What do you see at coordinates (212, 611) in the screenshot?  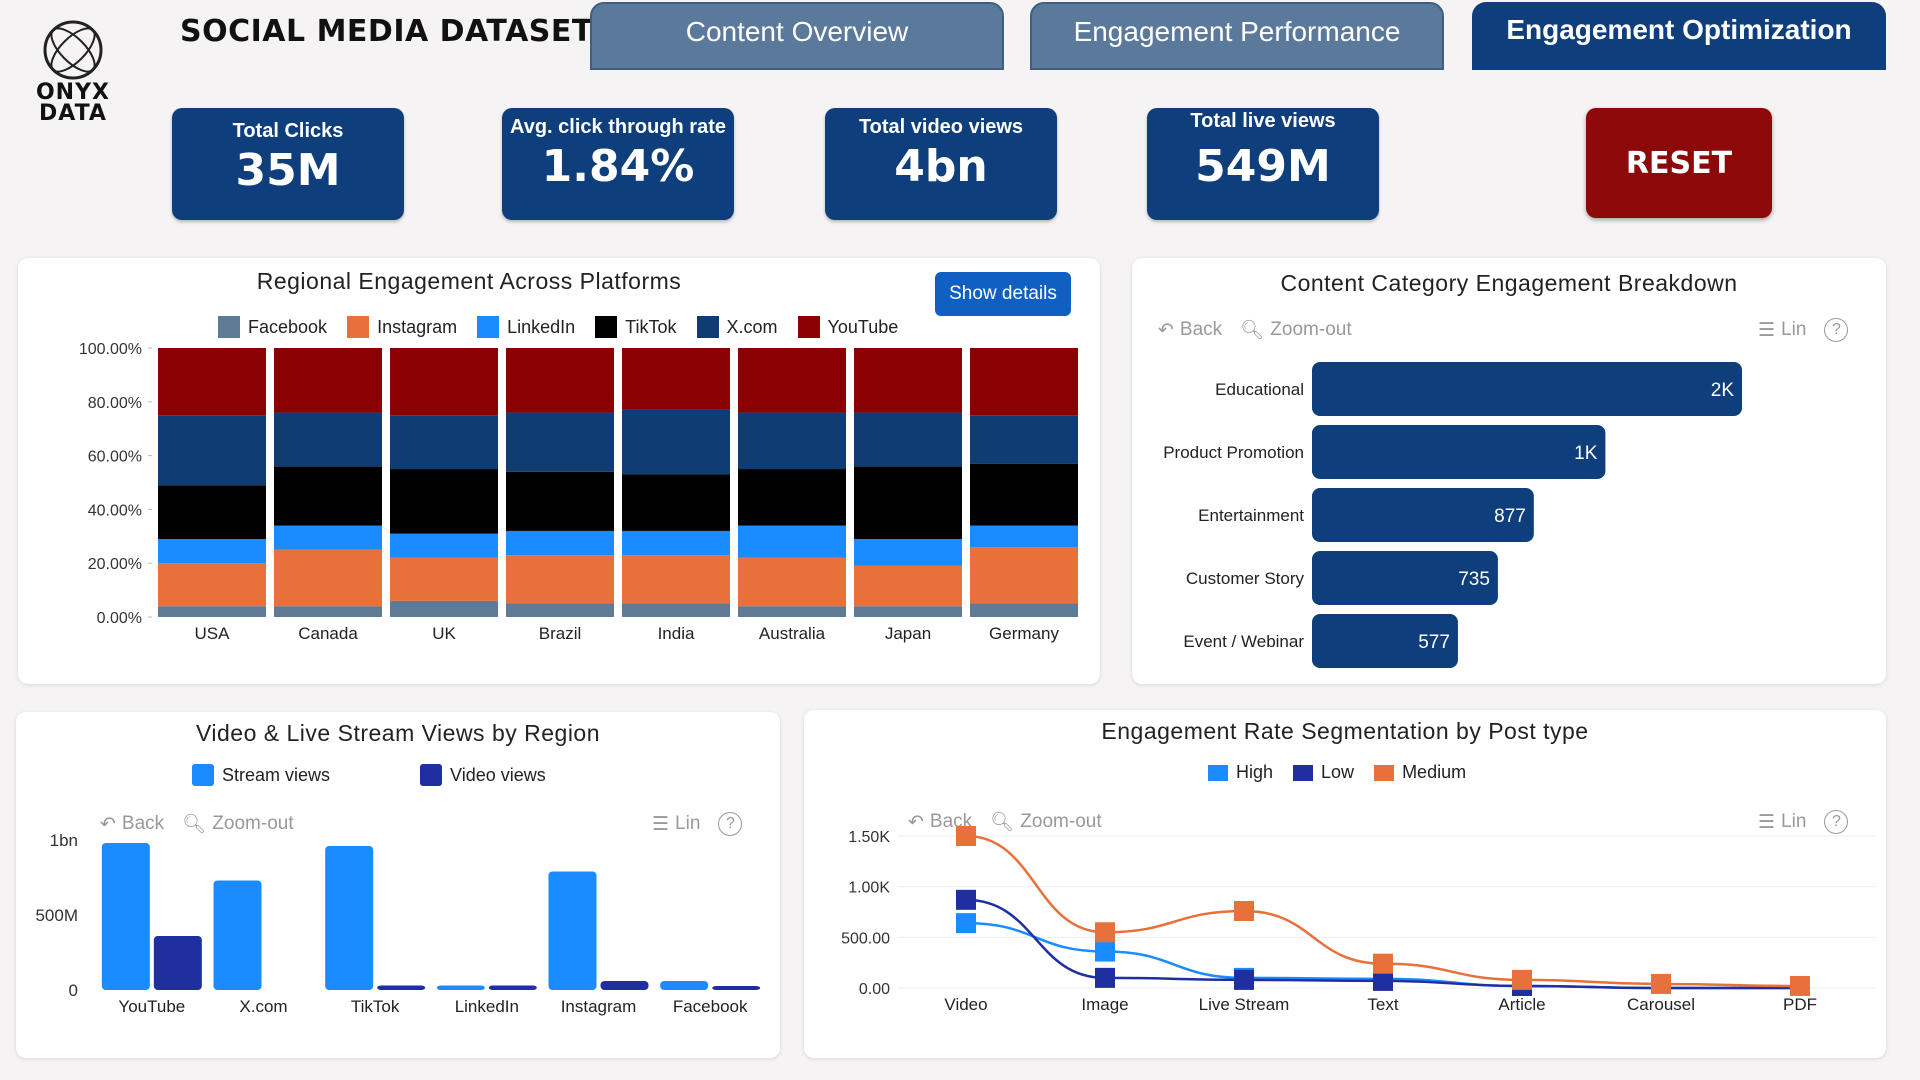 I see `bar-segment-facebook` at bounding box center [212, 611].